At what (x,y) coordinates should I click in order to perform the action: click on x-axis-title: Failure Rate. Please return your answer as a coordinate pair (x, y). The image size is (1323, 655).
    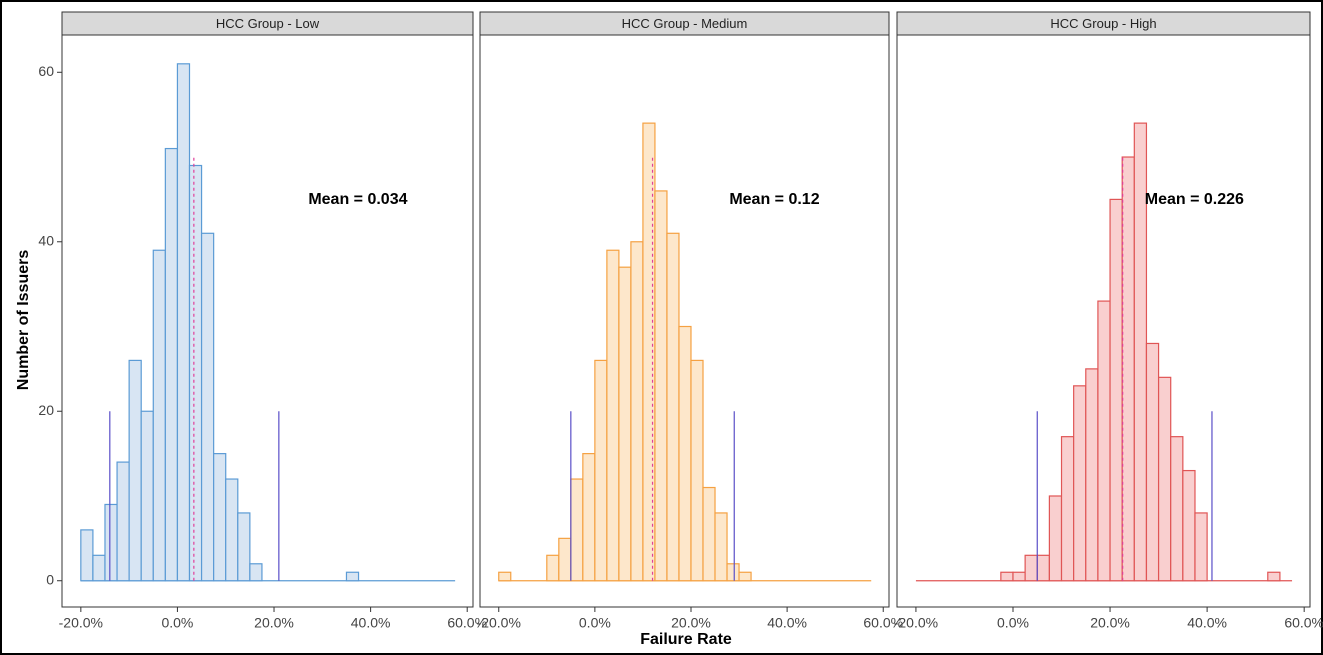
    Looking at the image, I should click on (686, 639).